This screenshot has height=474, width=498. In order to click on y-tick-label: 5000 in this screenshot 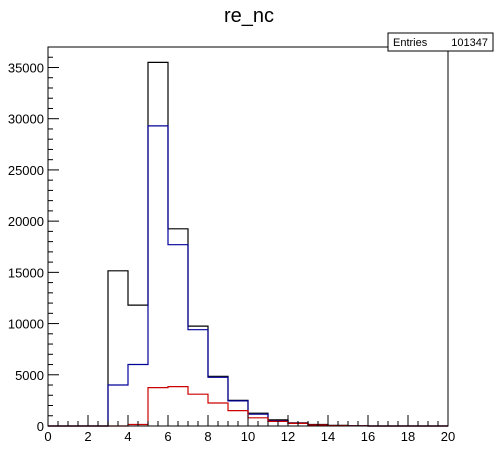, I will do `click(29, 375)`.